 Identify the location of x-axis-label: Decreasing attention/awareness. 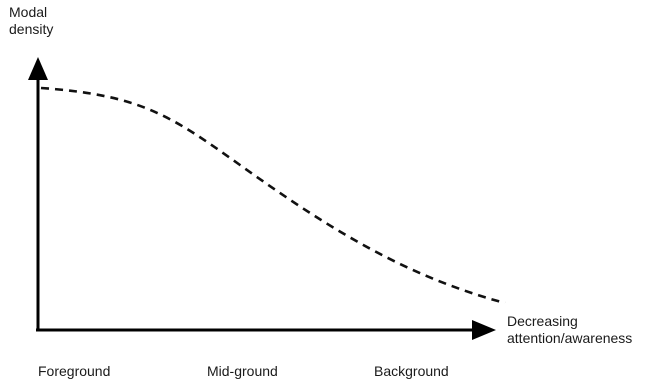
(569, 330).